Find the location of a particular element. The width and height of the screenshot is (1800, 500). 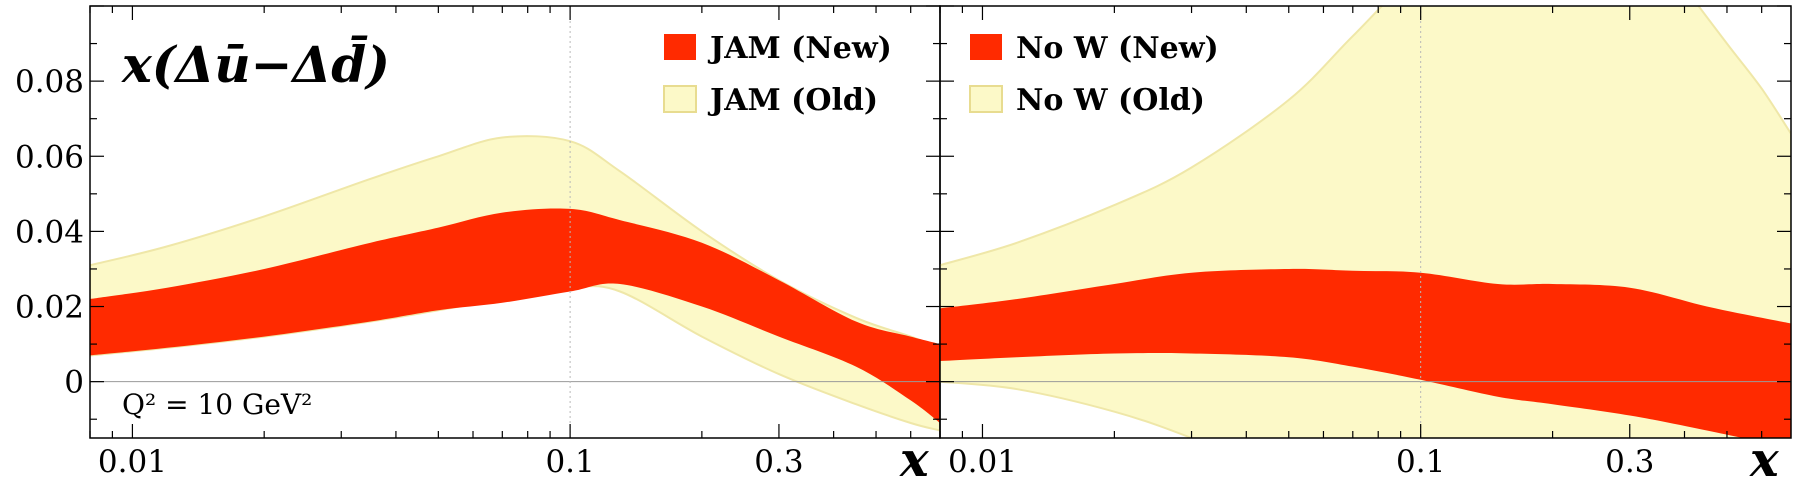

y-tick-label: 0.08 is located at coordinates (49, 82).